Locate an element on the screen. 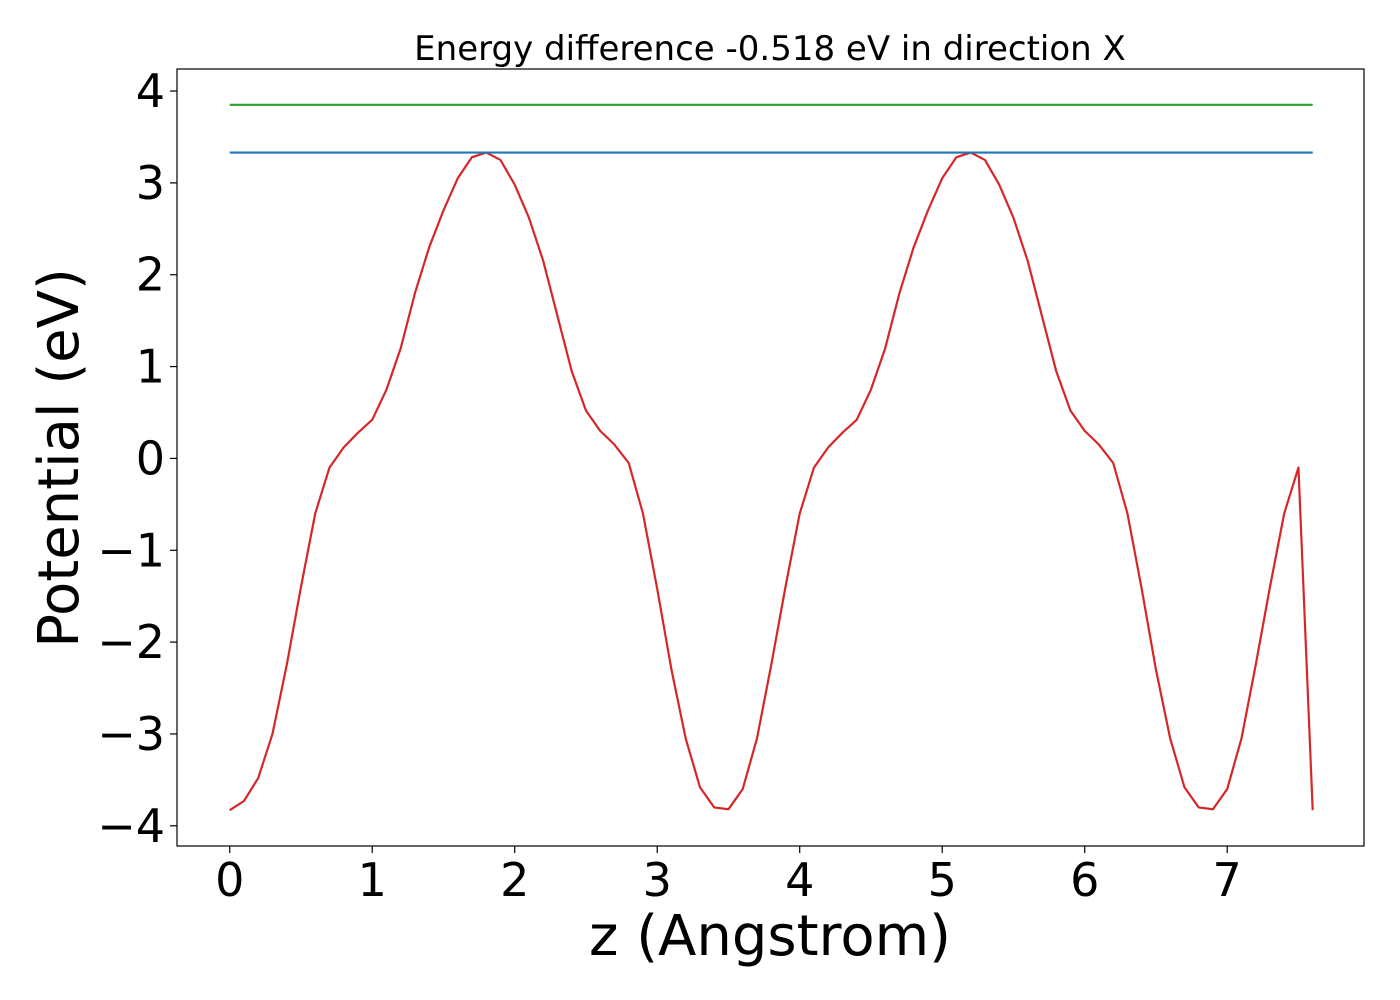 The image size is (1400, 1000). y-tick-label: 2 is located at coordinates (150, 275).